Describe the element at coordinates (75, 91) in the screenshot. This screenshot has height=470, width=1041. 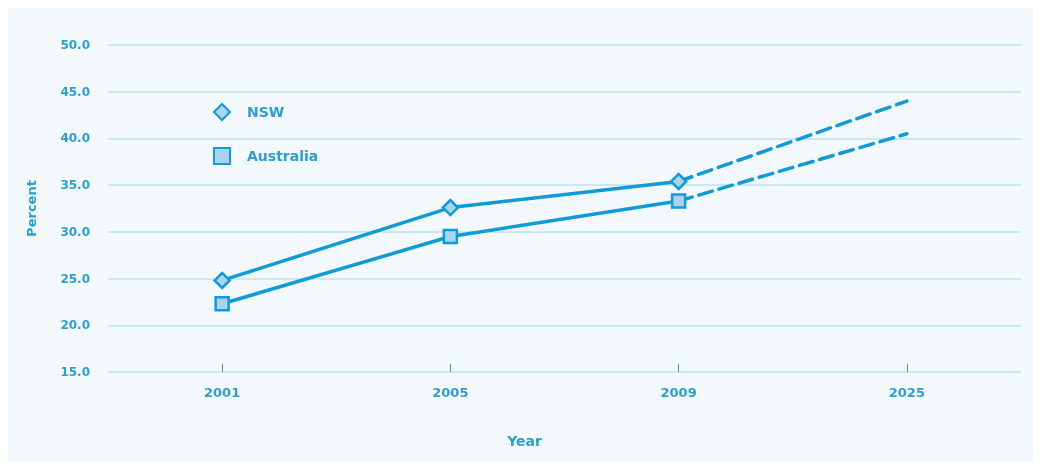
I see `y-tick-label: 45.0` at that location.